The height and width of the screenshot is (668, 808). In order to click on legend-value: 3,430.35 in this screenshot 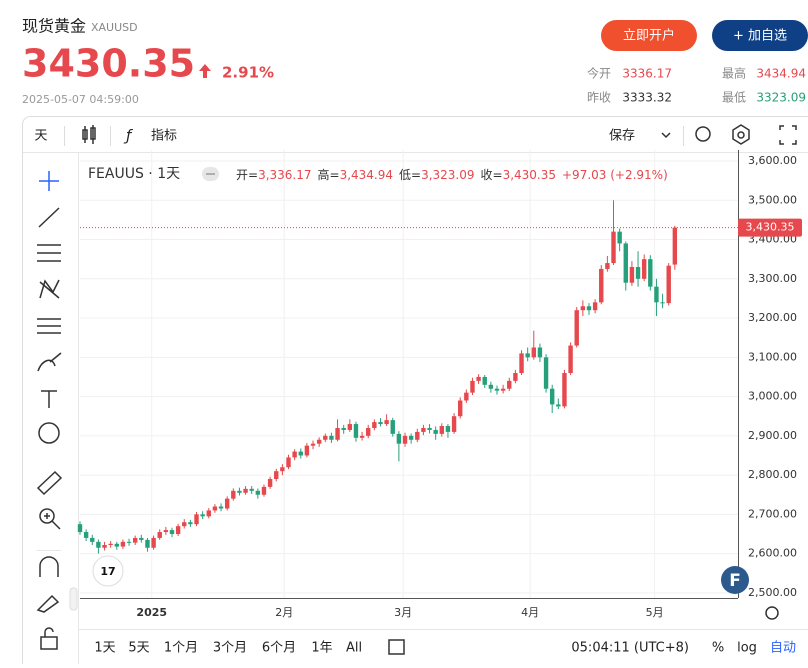, I will do `click(529, 175)`.